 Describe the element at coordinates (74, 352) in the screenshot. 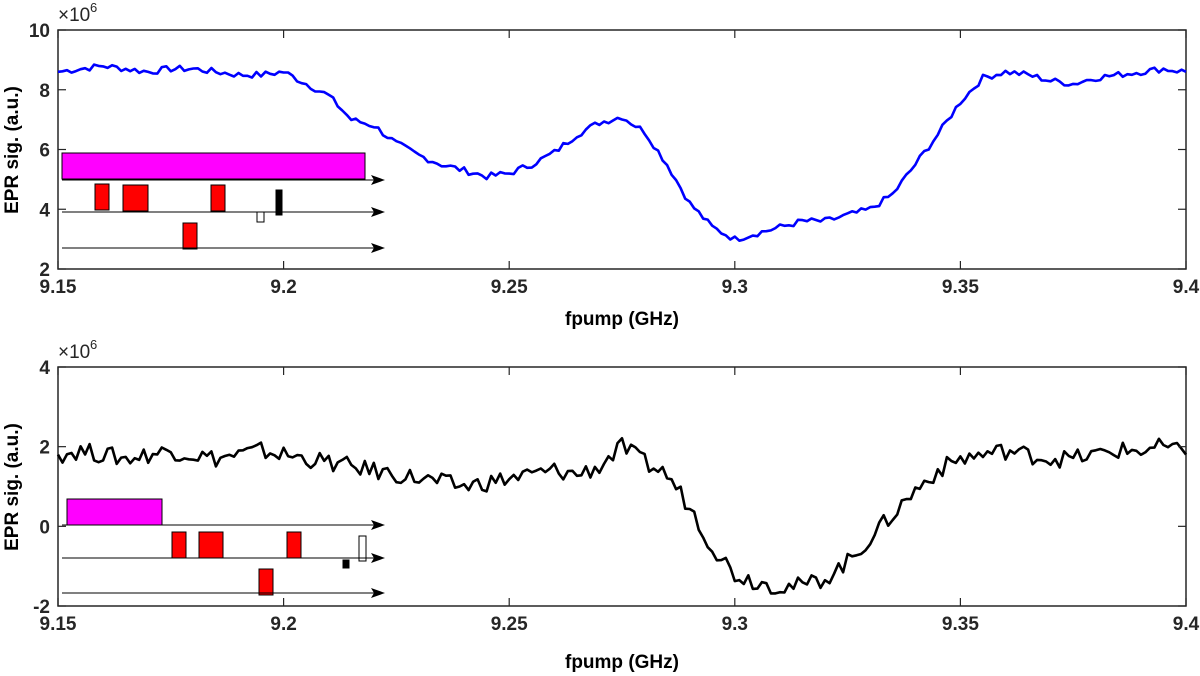

I see `bottom-exponent-label: ×10` at that location.